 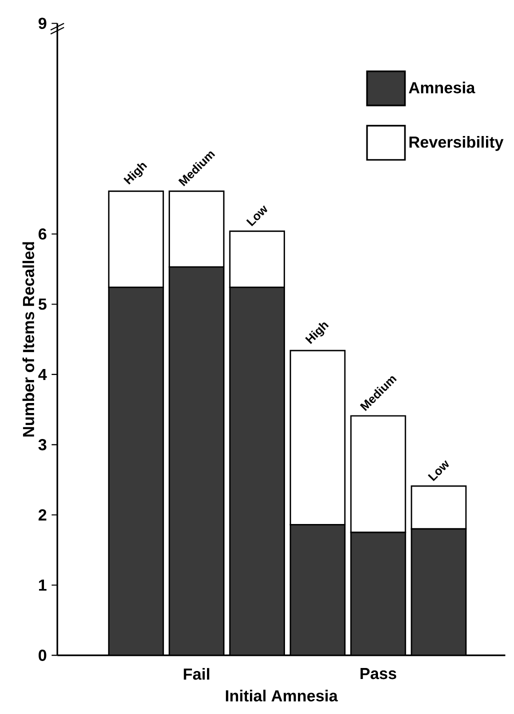 I want to click on y-tick-label: 2, so click(x=42, y=514).